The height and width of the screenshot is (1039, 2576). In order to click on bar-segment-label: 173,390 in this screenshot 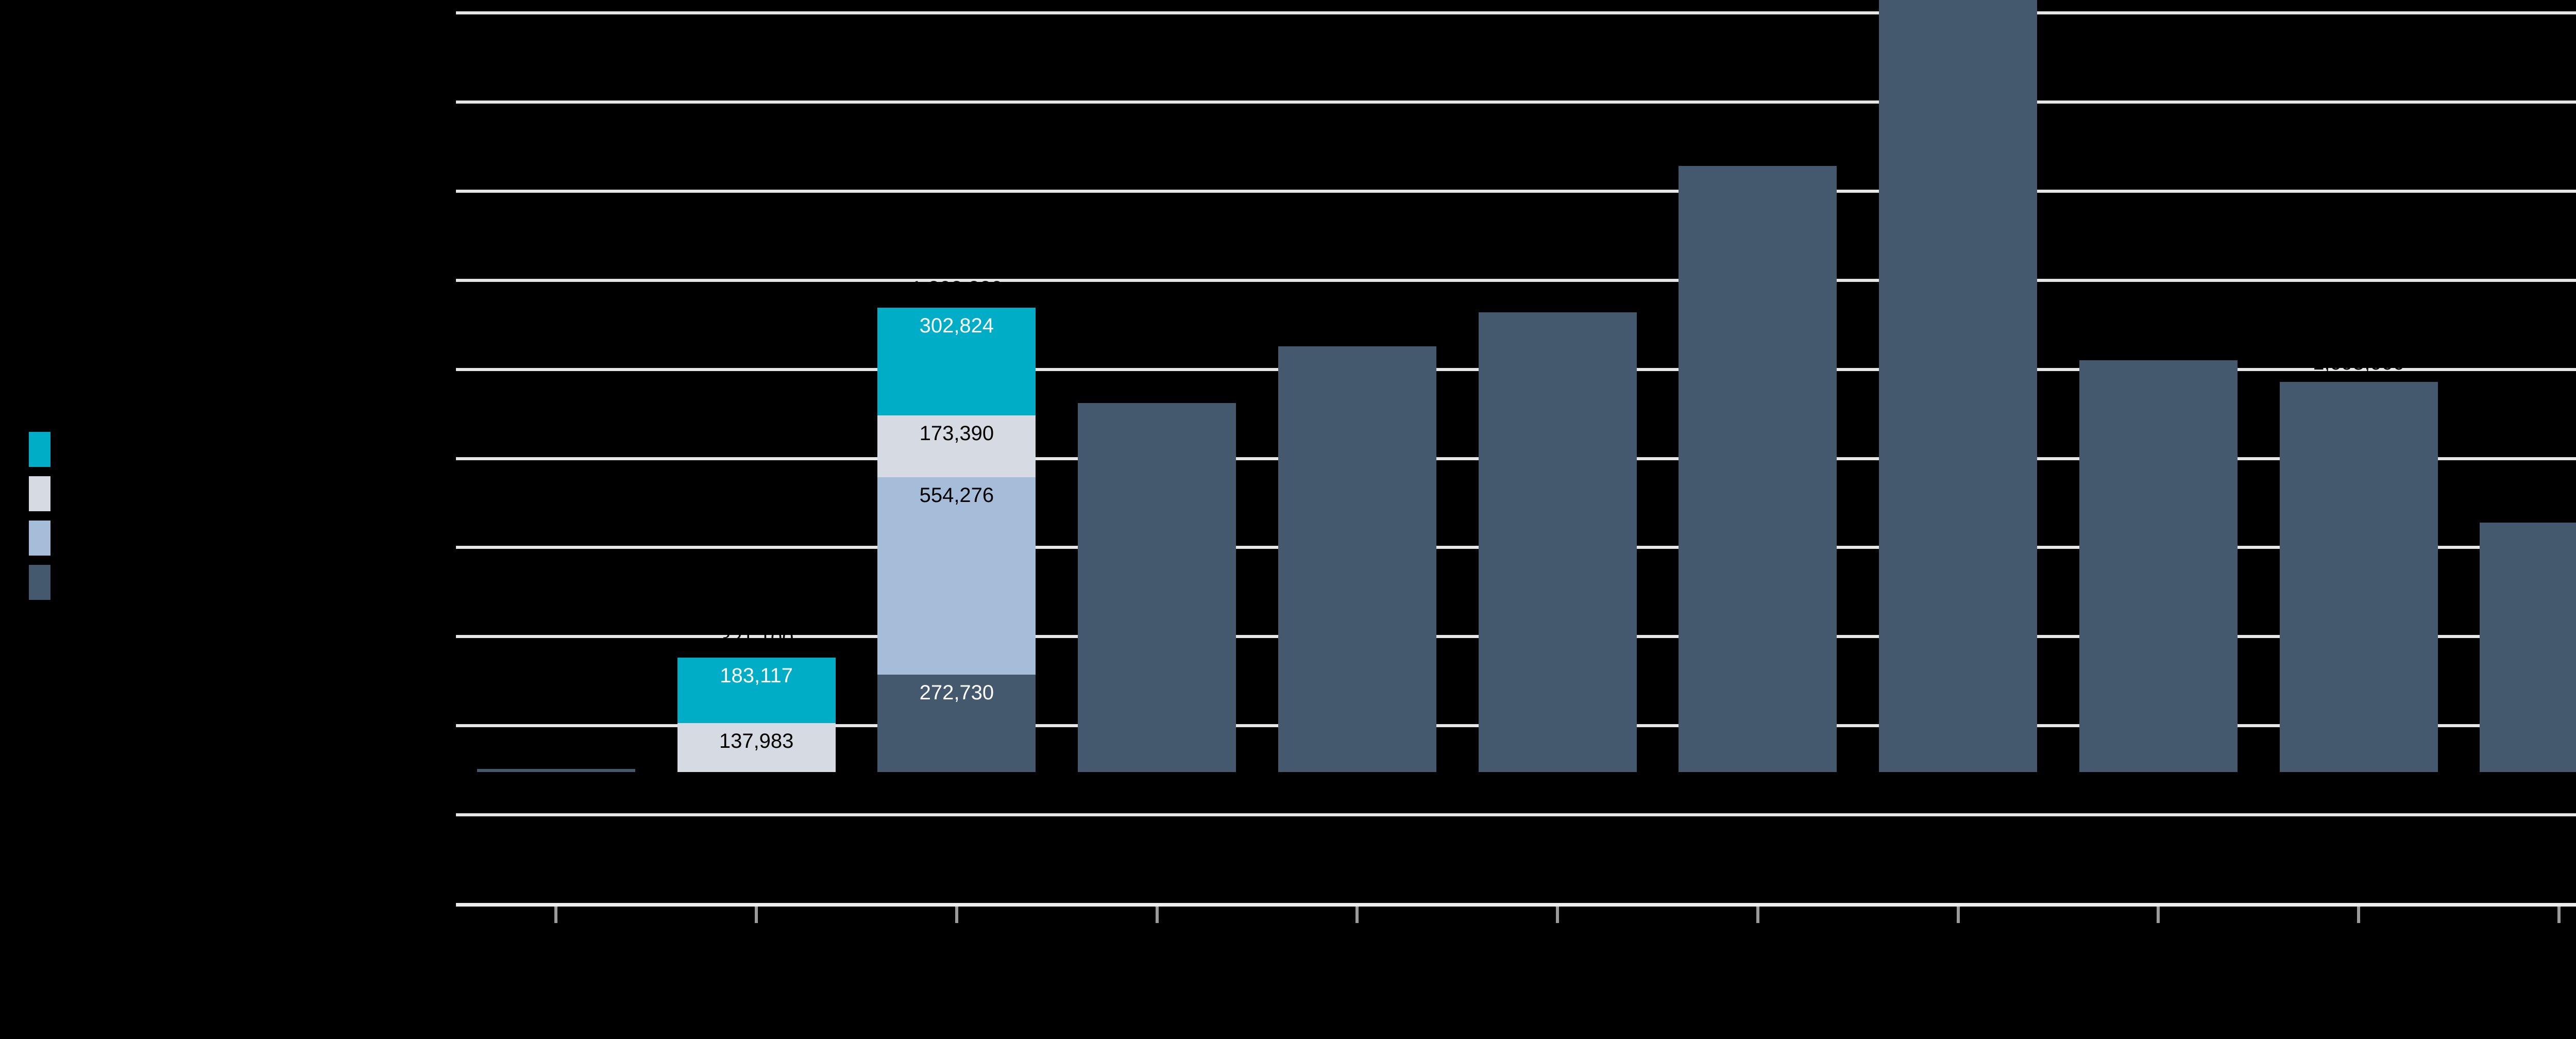, I will do `click(956, 433)`.